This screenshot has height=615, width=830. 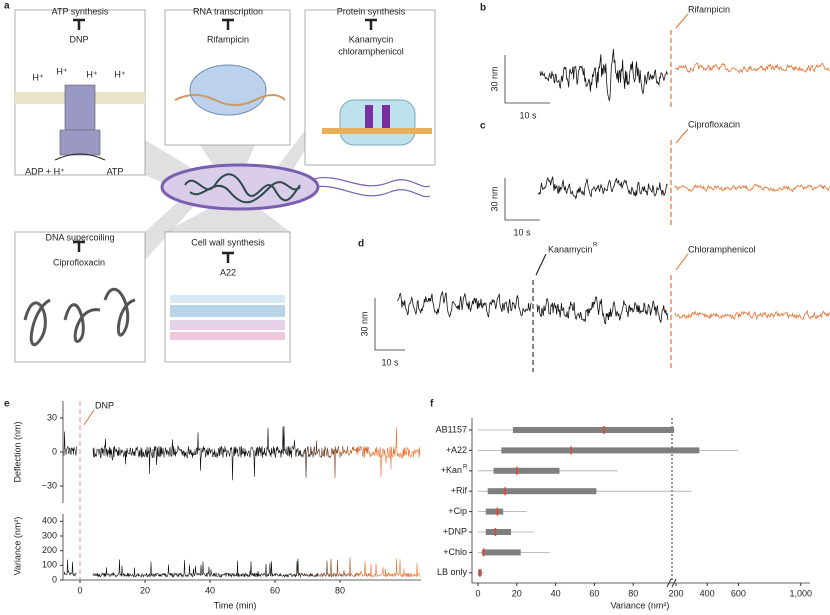 What do you see at coordinates (49, 565) in the screenshot?
I see `y-tick-label: 100` at bounding box center [49, 565].